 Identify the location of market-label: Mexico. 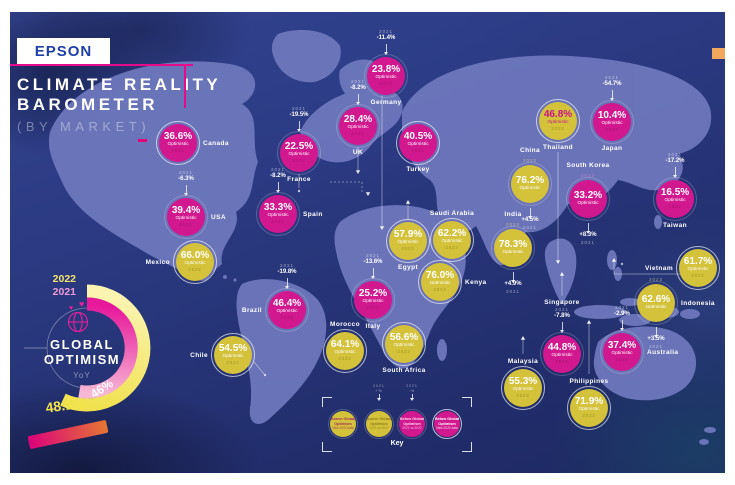
(157, 262).